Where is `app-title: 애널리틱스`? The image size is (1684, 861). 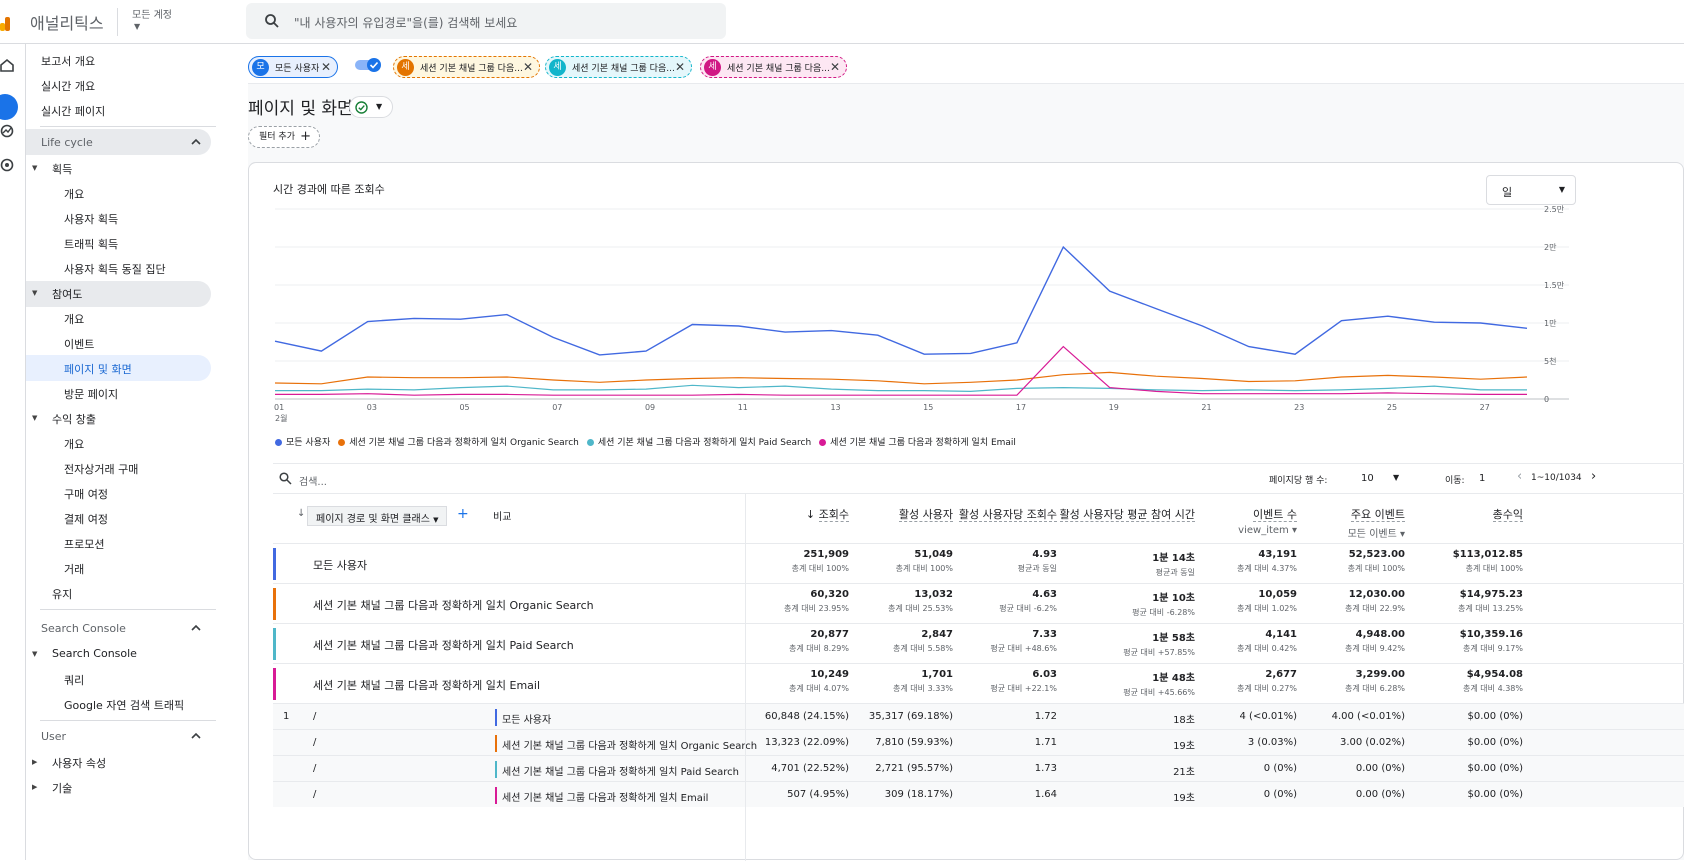
app-title: 애널리틱스 is located at coordinates (67, 23).